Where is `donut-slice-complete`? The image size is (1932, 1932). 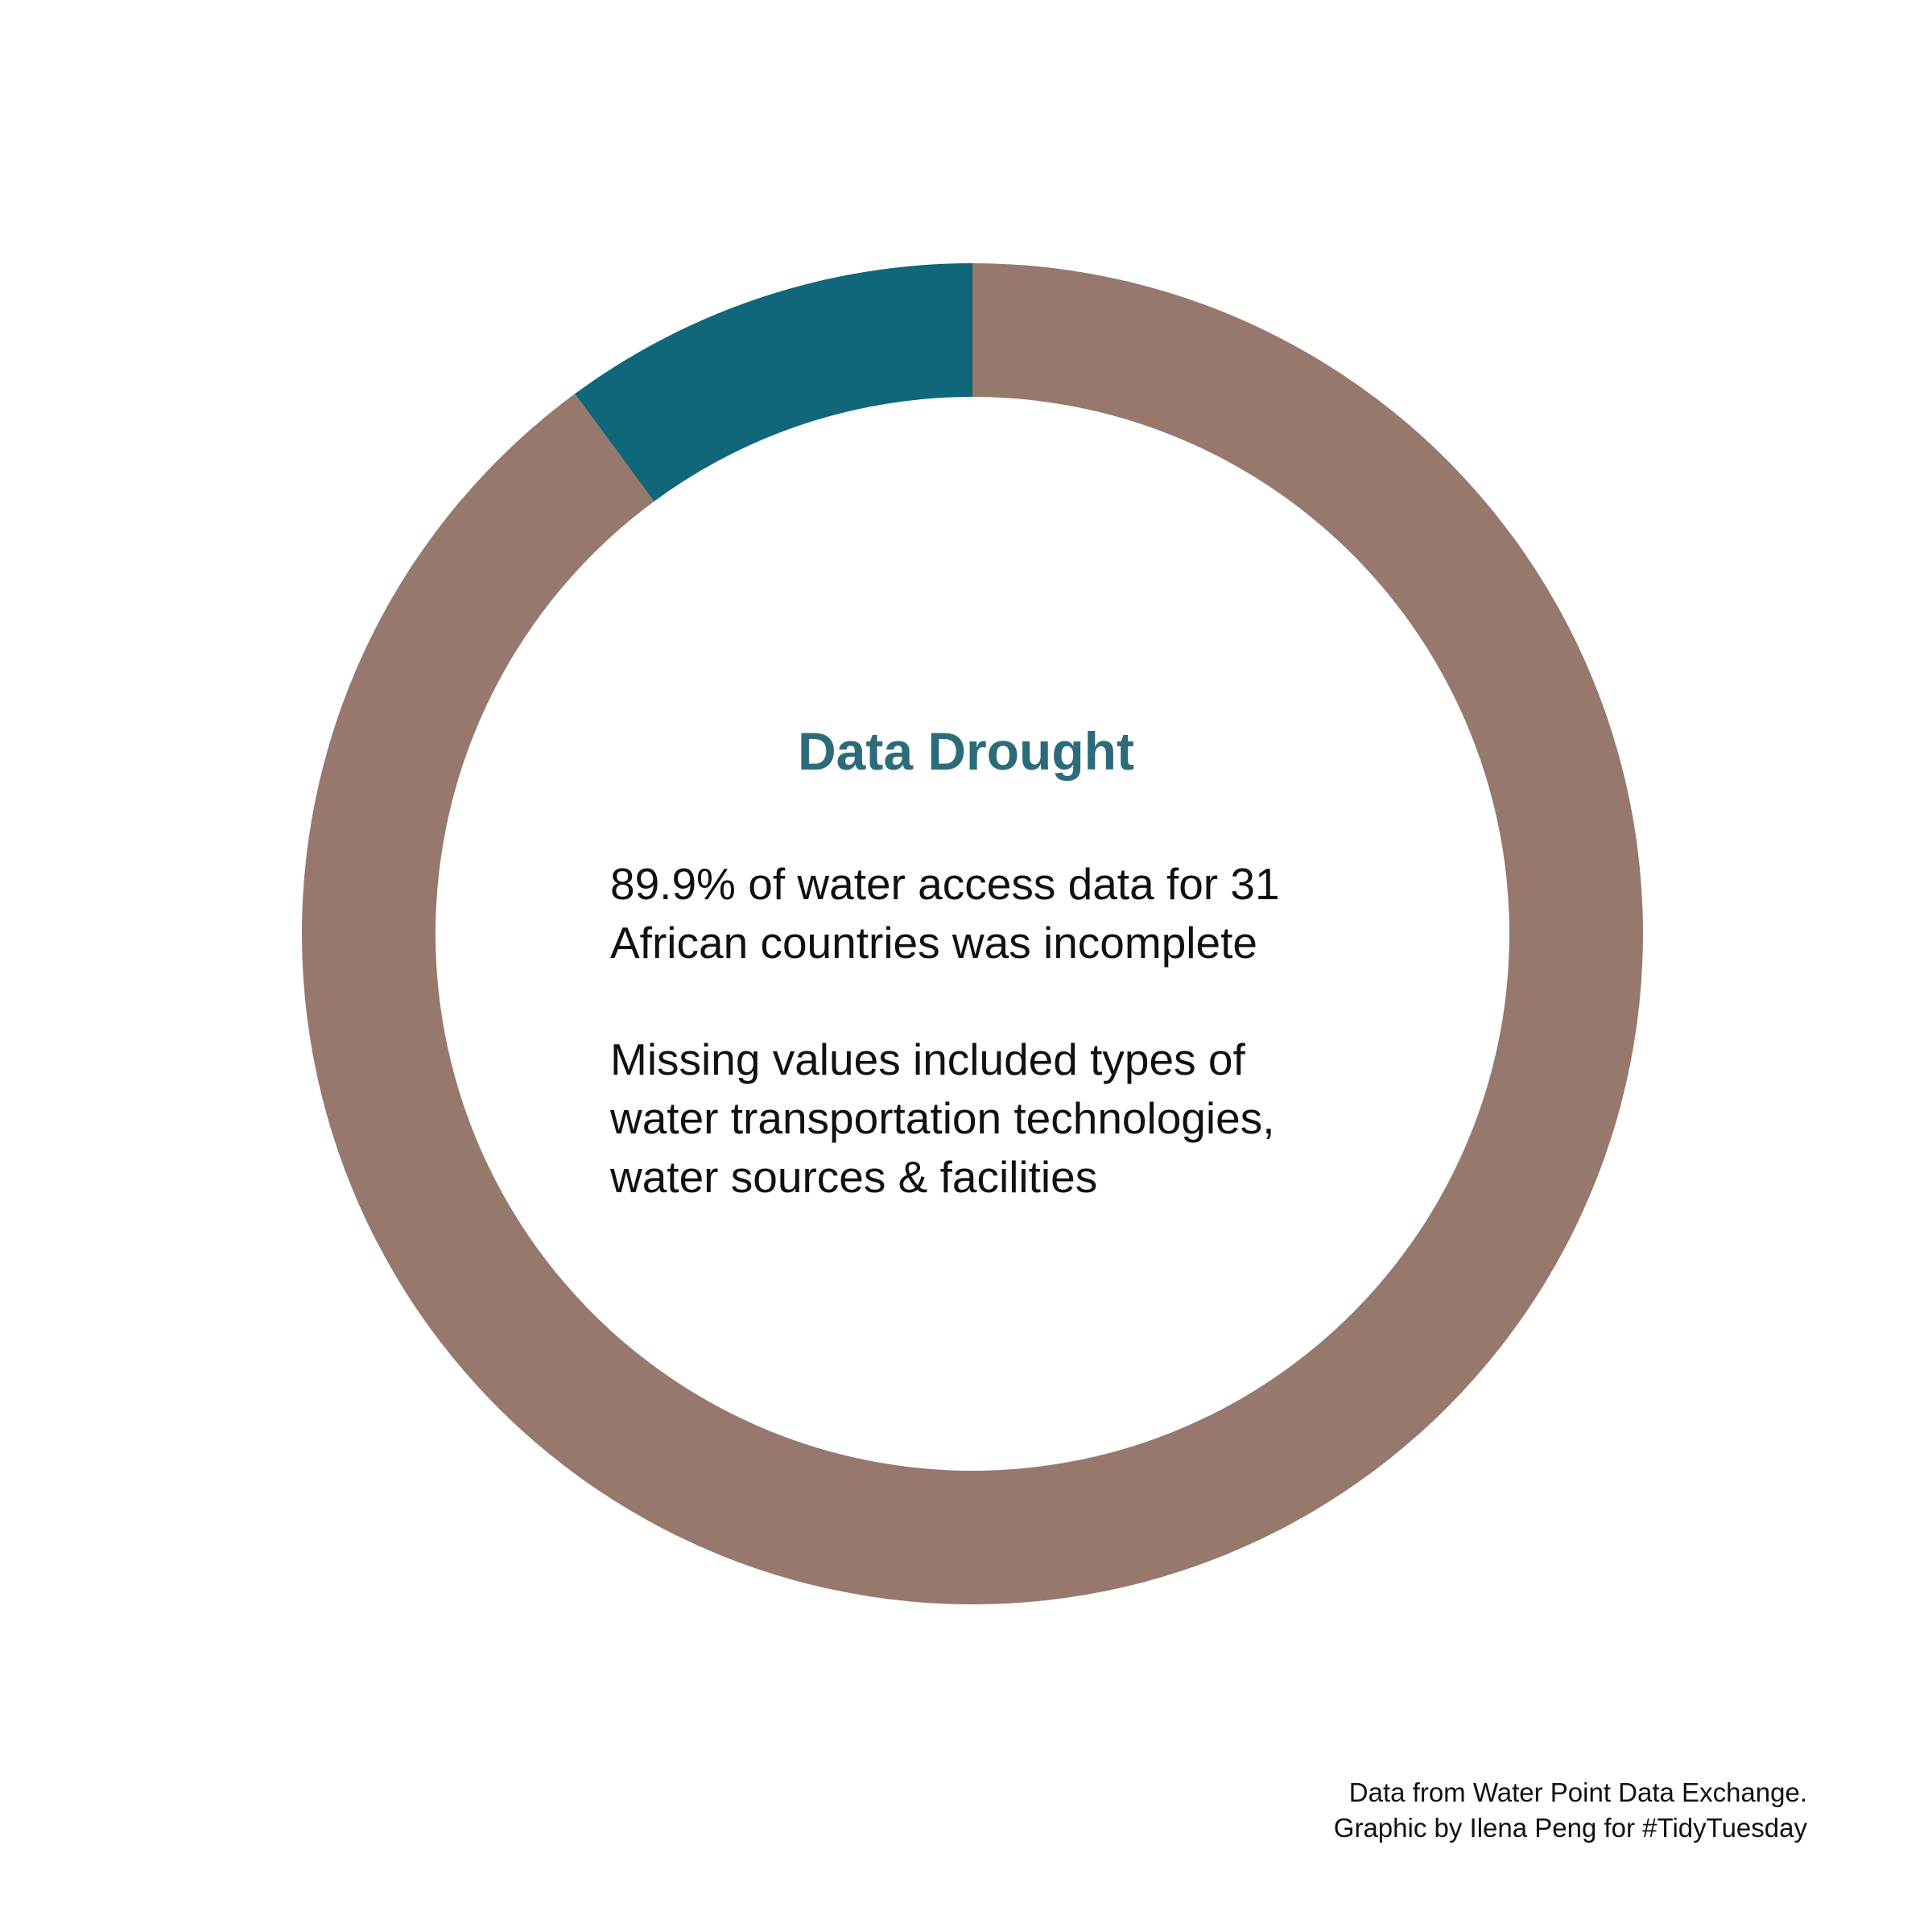 donut-slice-complete is located at coordinates (773, 382).